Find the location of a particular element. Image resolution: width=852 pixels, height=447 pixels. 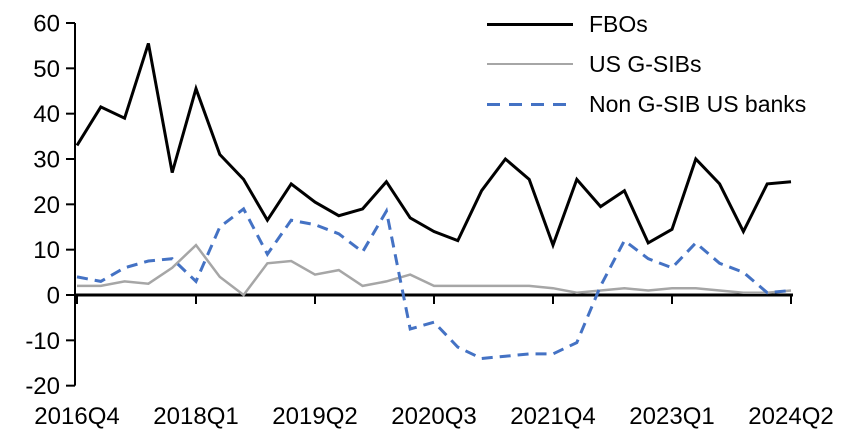

x-axis-tick-label: 2024Q2 is located at coordinates (790, 416).